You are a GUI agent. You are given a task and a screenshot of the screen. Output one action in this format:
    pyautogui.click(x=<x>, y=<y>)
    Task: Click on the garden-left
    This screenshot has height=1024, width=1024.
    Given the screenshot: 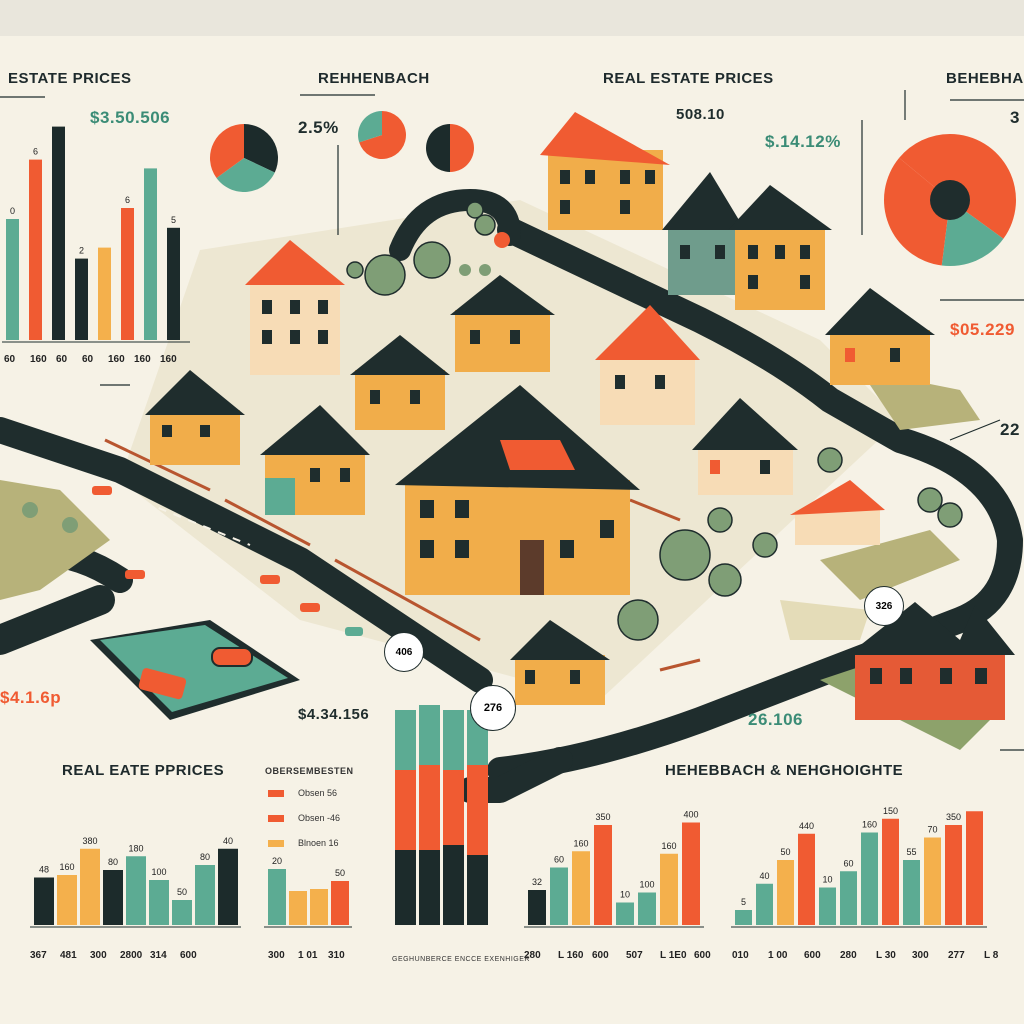 What is the action you would take?
    pyautogui.click(x=55, y=540)
    